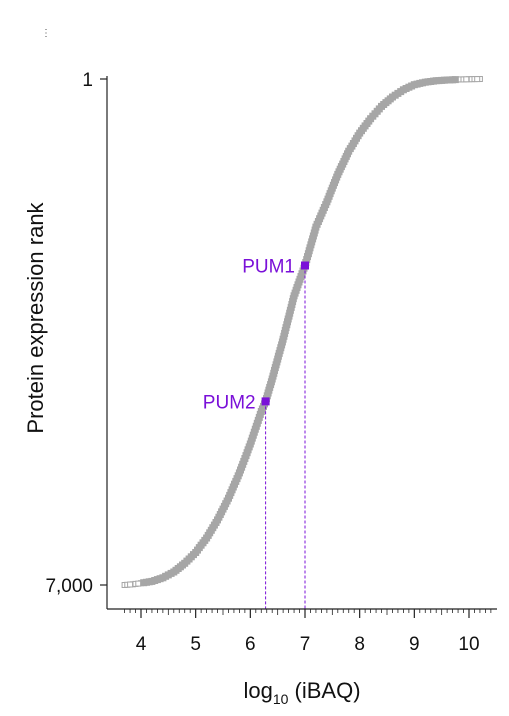 The width and height of the screenshot is (509, 716). I want to click on y-axis-ticks: 1 7,000, so click(76, 333).